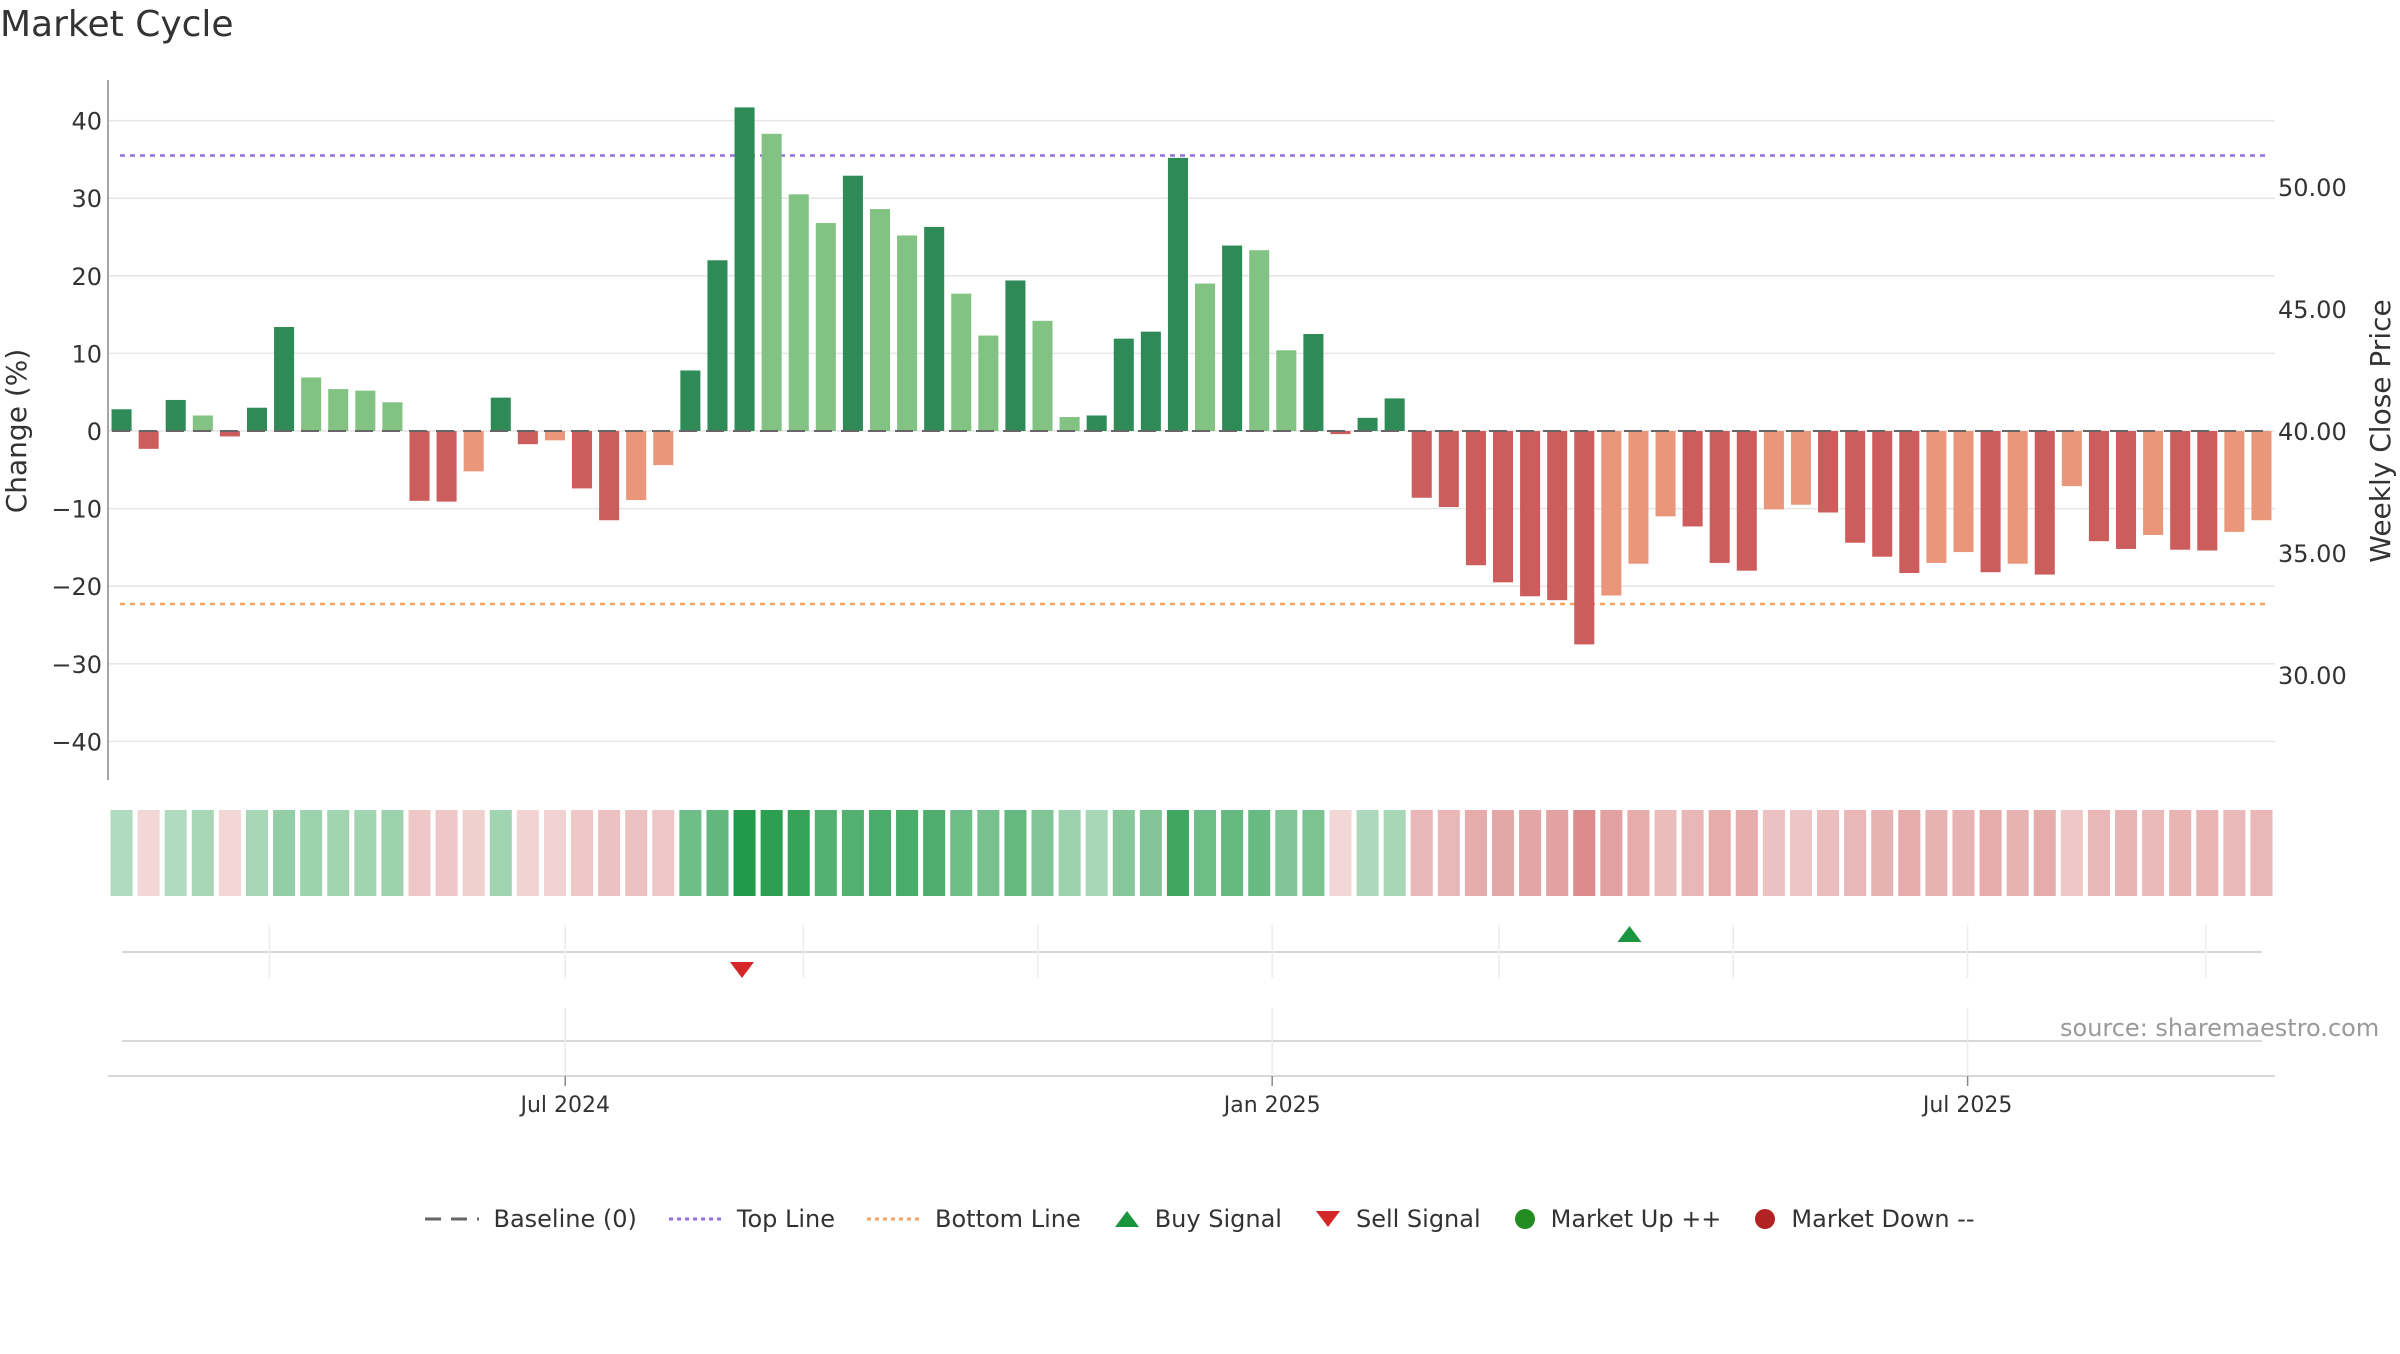 This screenshot has height=1354, width=2400. I want to click on source-label: source: sharemaestro.com, so click(2220, 1028).